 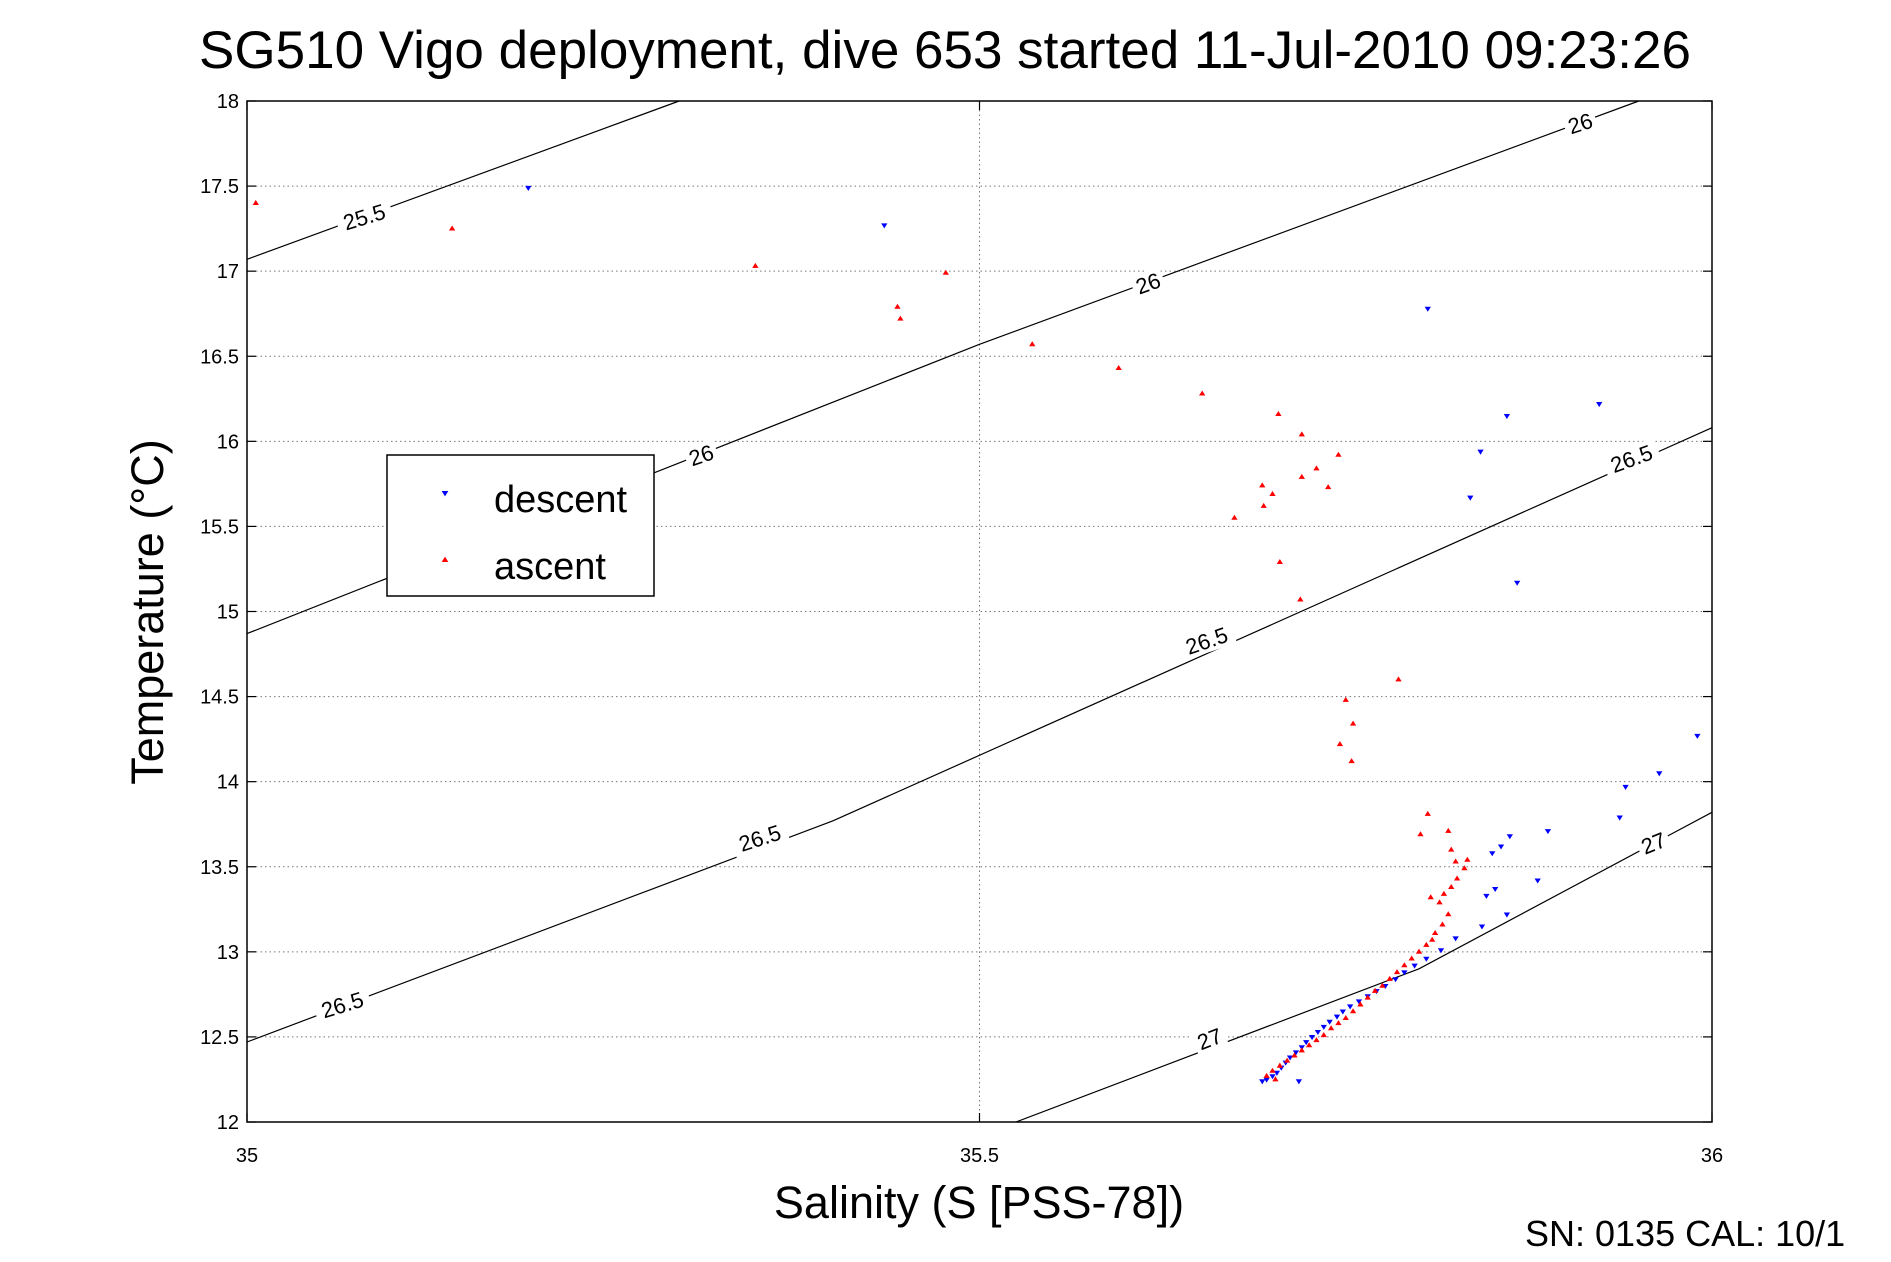 I want to click on y-tick-label: 15, so click(x=228, y=613).